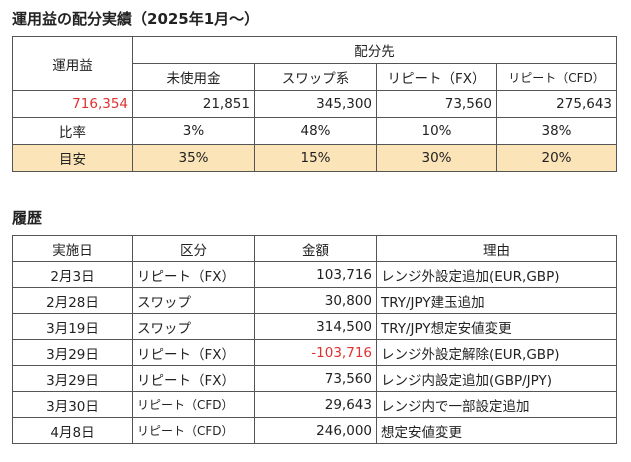 The image size is (631, 462). What do you see at coordinates (72, 131) in the screenshot?
I see `ratio-label: 比率` at bounding box center [72, 131].